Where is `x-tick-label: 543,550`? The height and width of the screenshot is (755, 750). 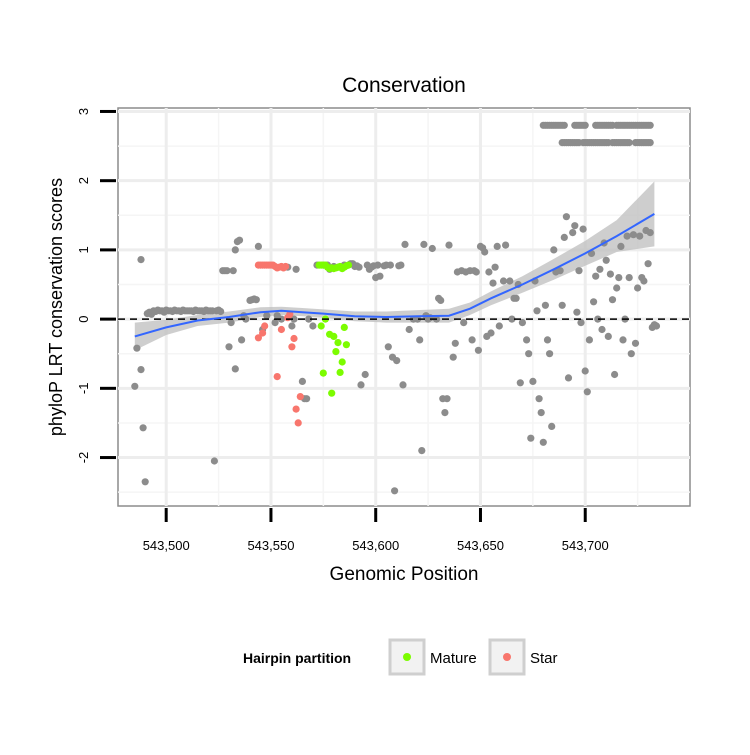 x-tick-label: 543,550 is located at coordinates (270, 545).